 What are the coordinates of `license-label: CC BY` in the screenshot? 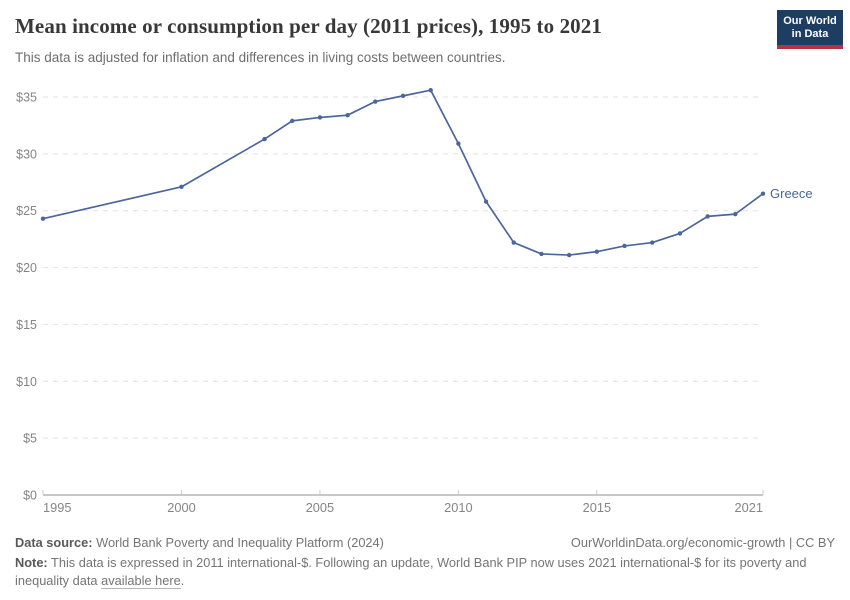 It's located at (815, 542).